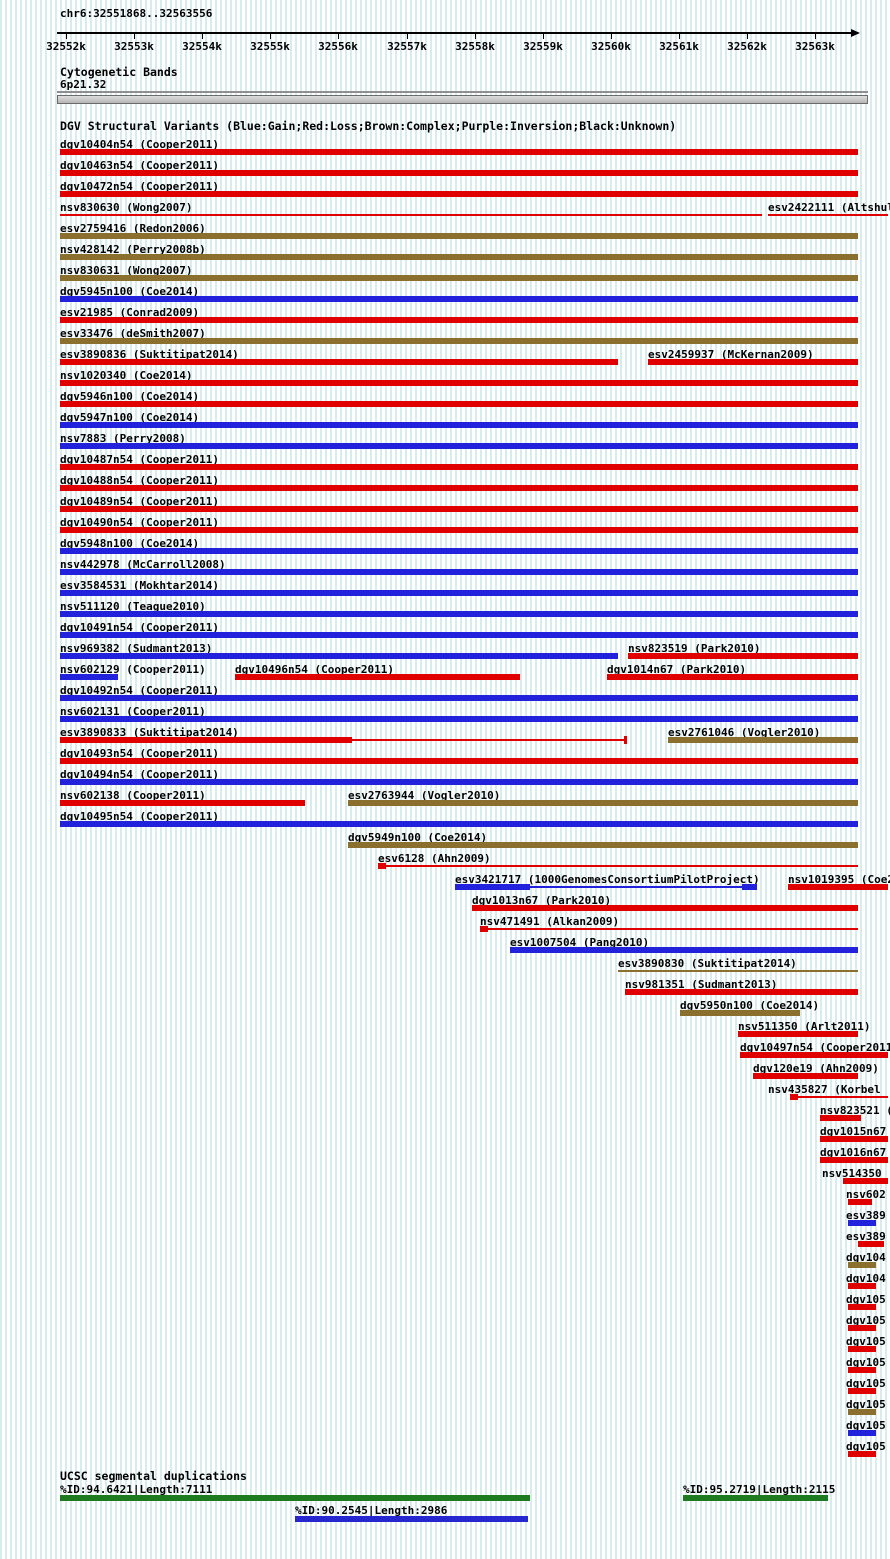 The width and height of the screenshot is (890, 1559). Describe the element at coordinates (143, 565) in the screenshot. I see `variant-label: nsv442978 (McCarroll2008)` at that location.